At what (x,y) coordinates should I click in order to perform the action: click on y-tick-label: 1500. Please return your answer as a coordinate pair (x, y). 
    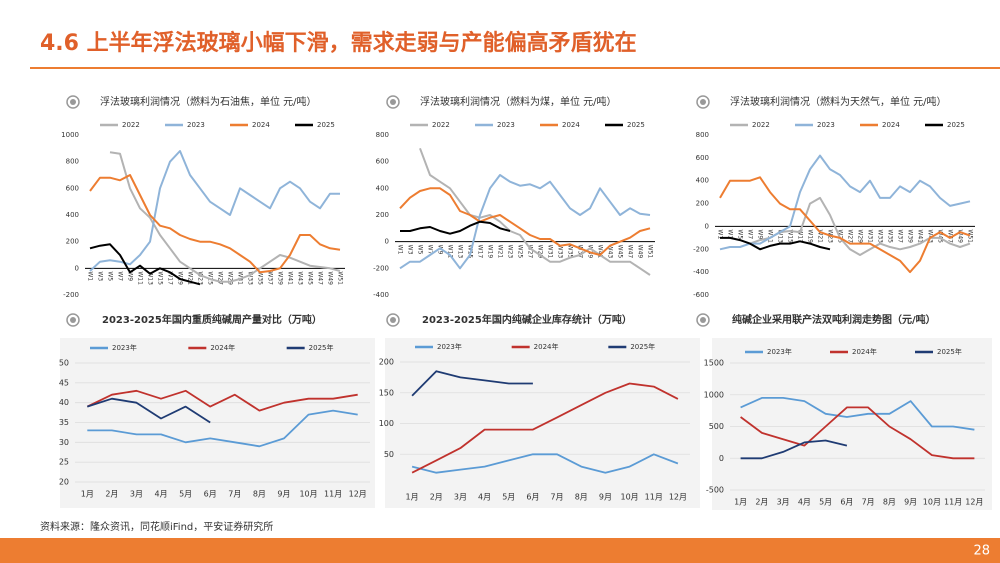
    Looking at the image, I should click on (714, 363).